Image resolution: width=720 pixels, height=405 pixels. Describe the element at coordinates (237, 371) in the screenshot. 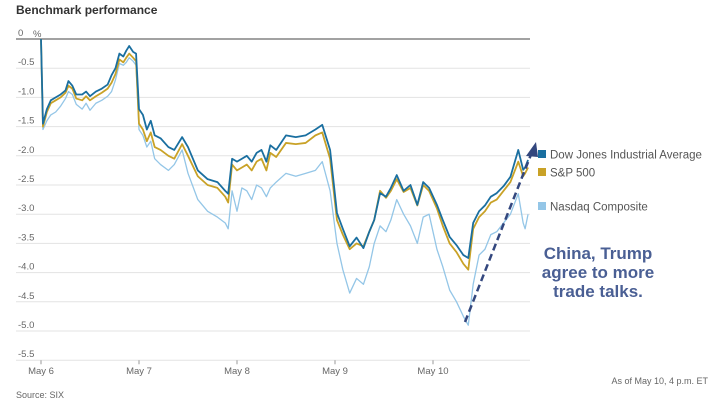

I see `x-tick-label: May 8` at that location.